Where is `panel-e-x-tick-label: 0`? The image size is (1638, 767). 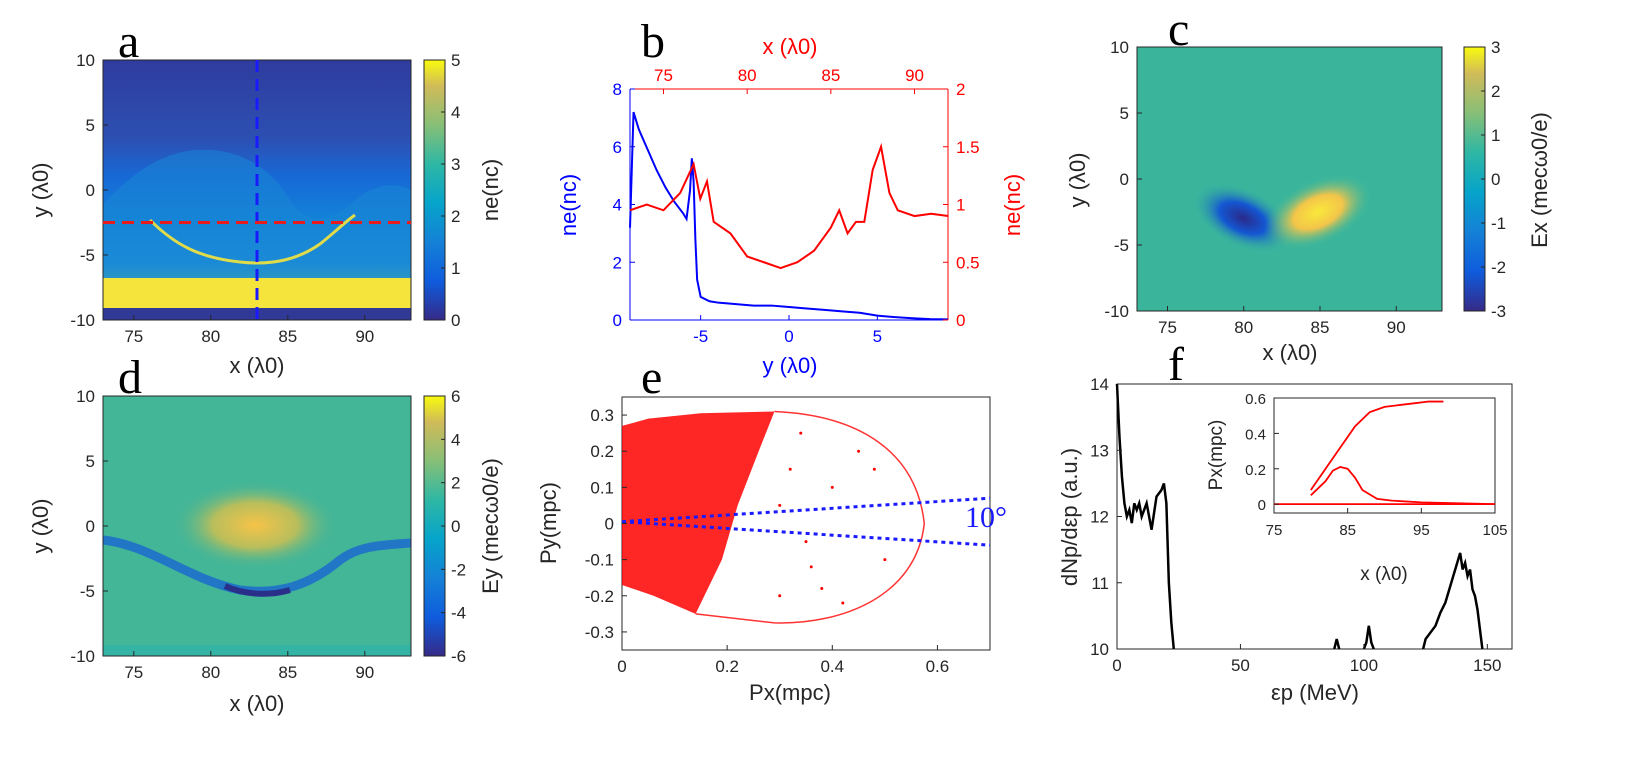 panel-e-x-tick-label: 0 is located at coordinates (621, 666).